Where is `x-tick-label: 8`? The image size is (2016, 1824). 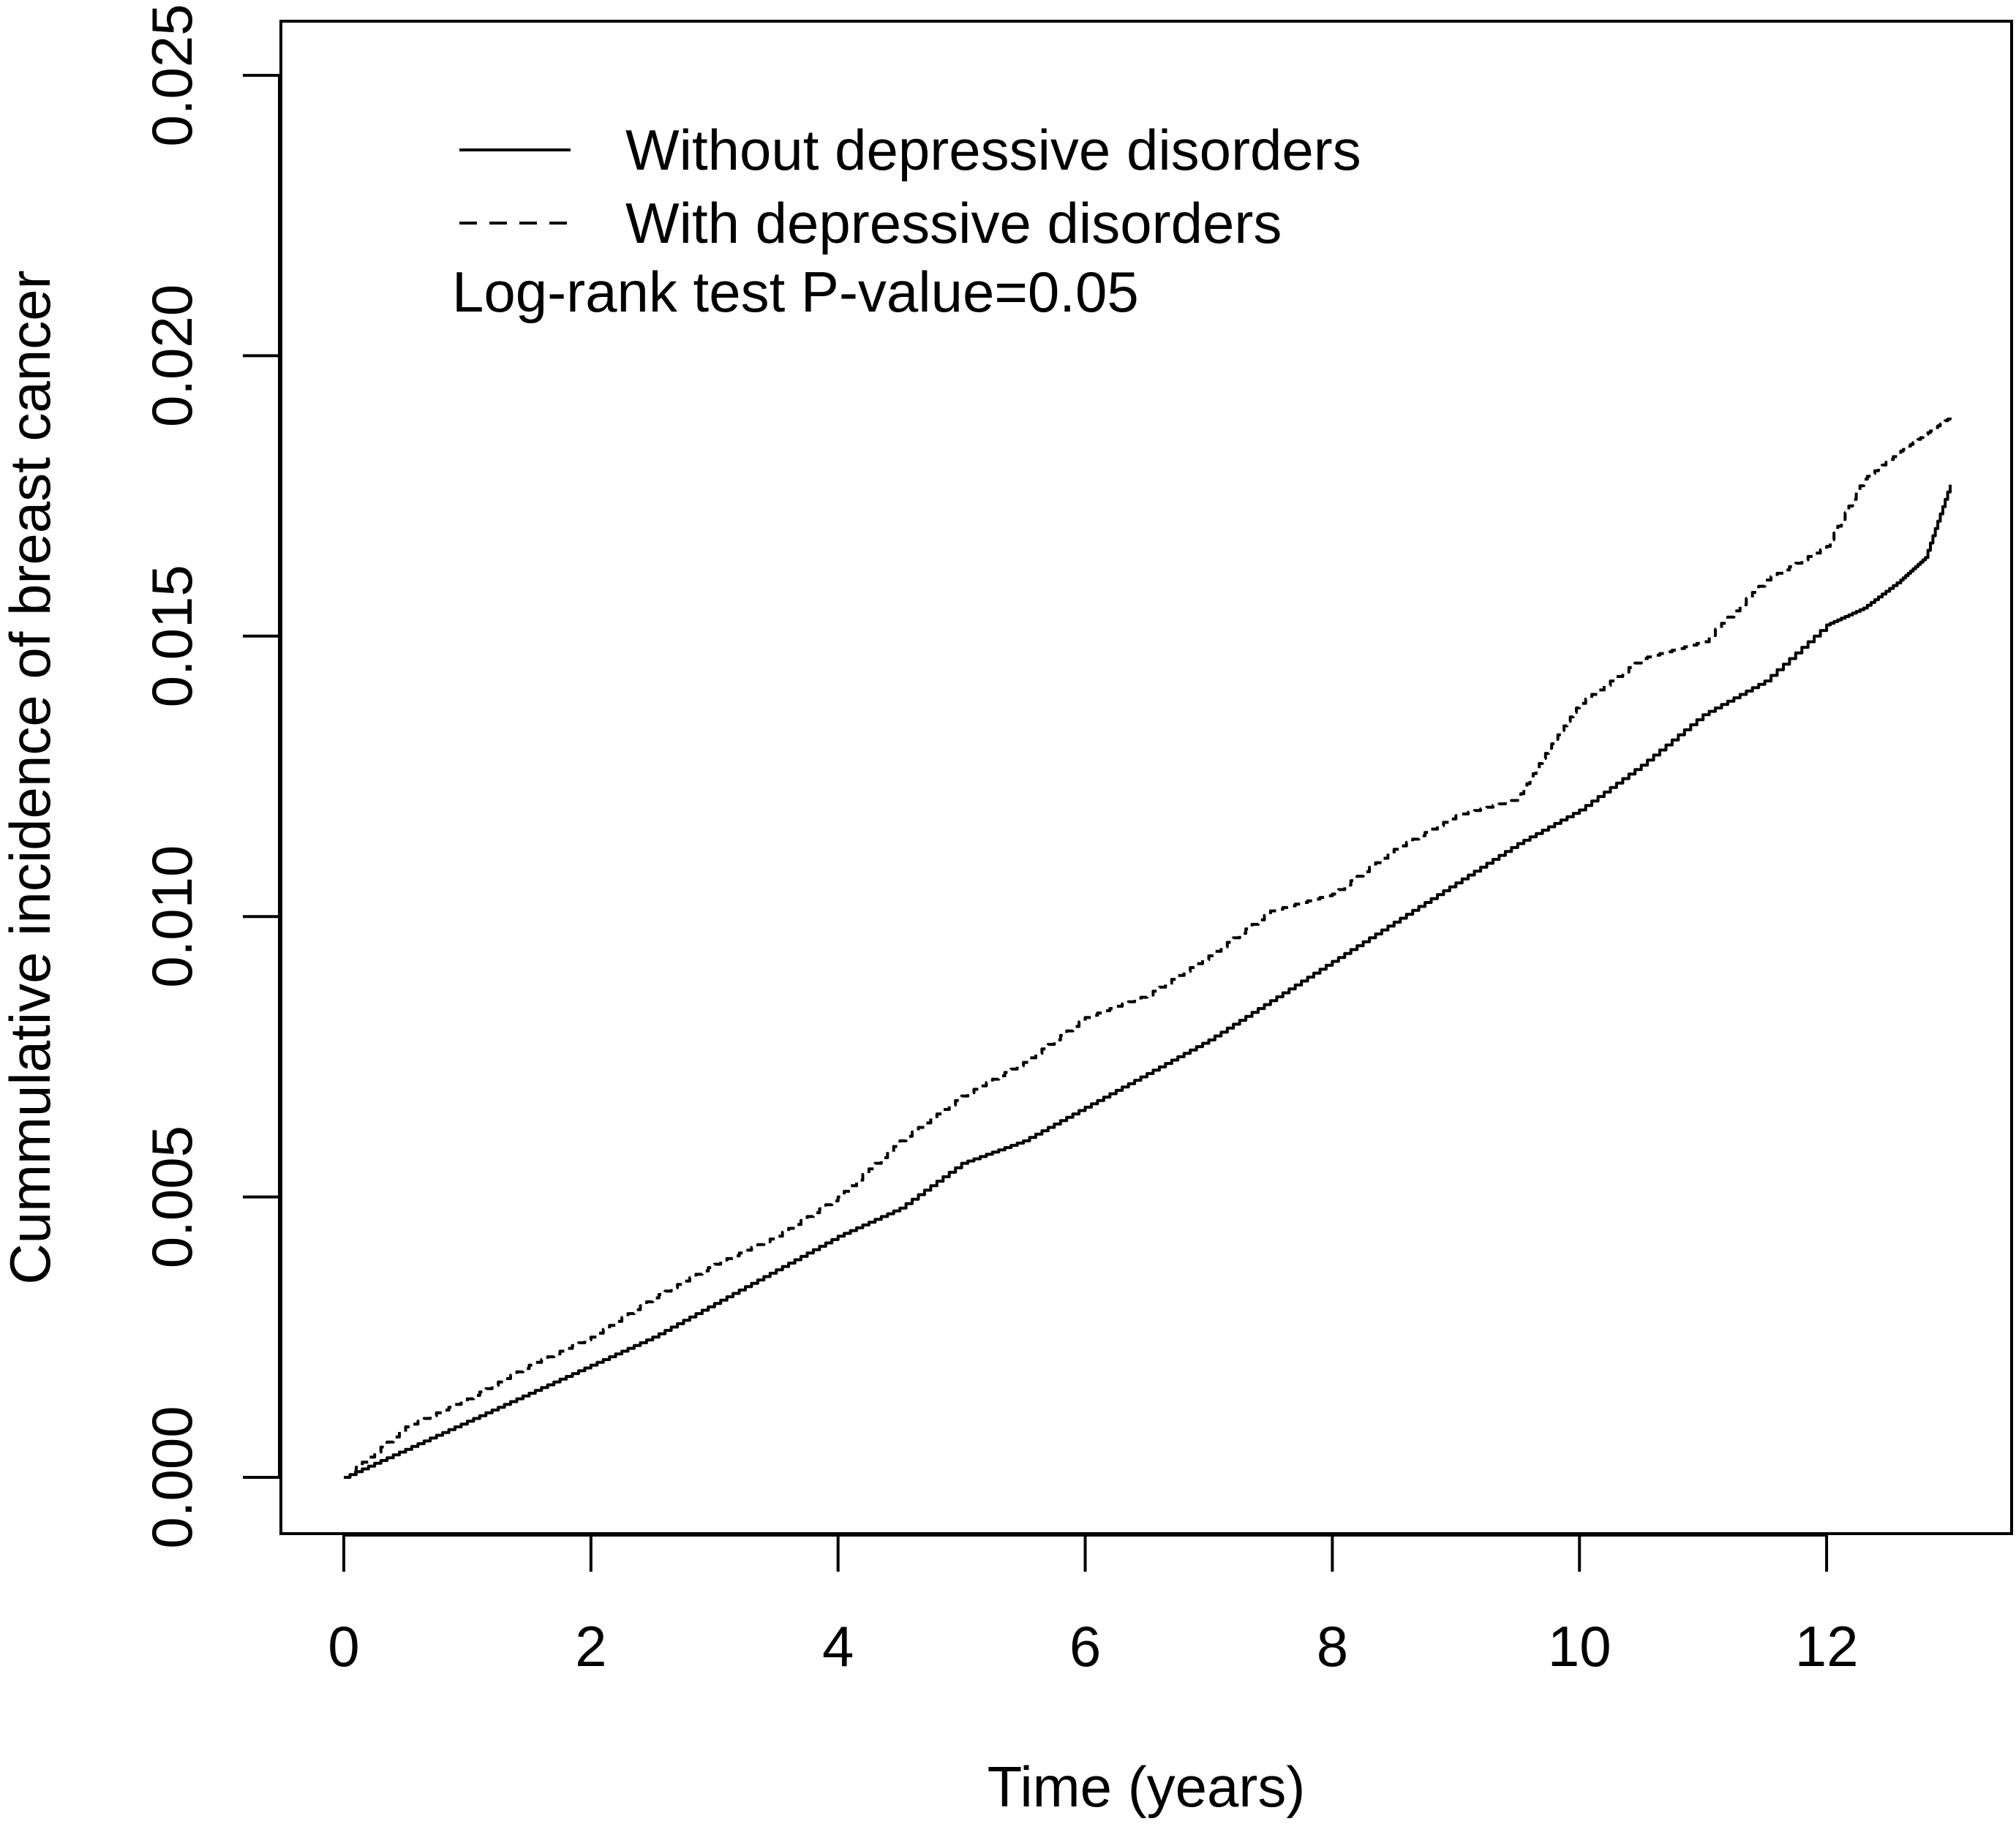 x-tick-label: 8 is located at coordinates (1332, 1646).